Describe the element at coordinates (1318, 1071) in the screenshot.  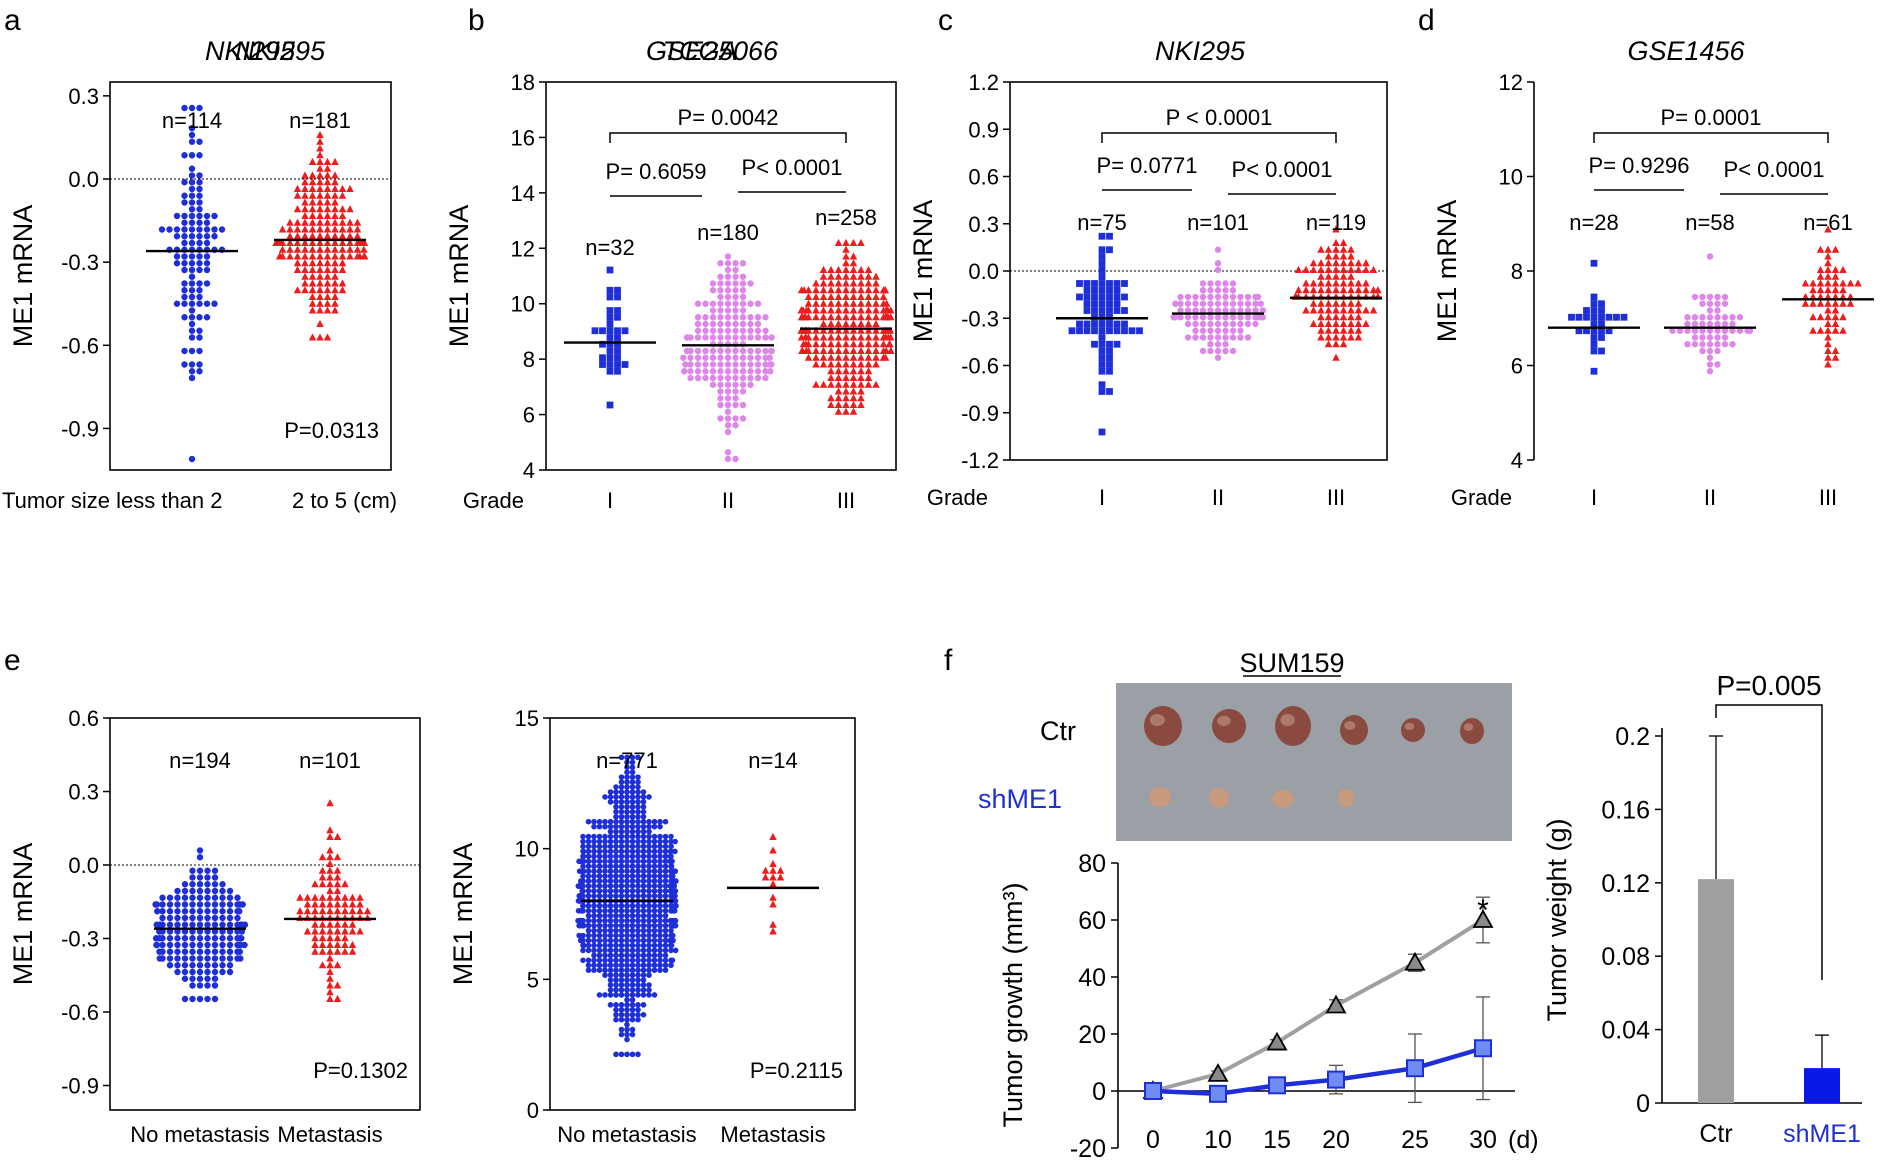
I see `series-line-shME1` at that location.